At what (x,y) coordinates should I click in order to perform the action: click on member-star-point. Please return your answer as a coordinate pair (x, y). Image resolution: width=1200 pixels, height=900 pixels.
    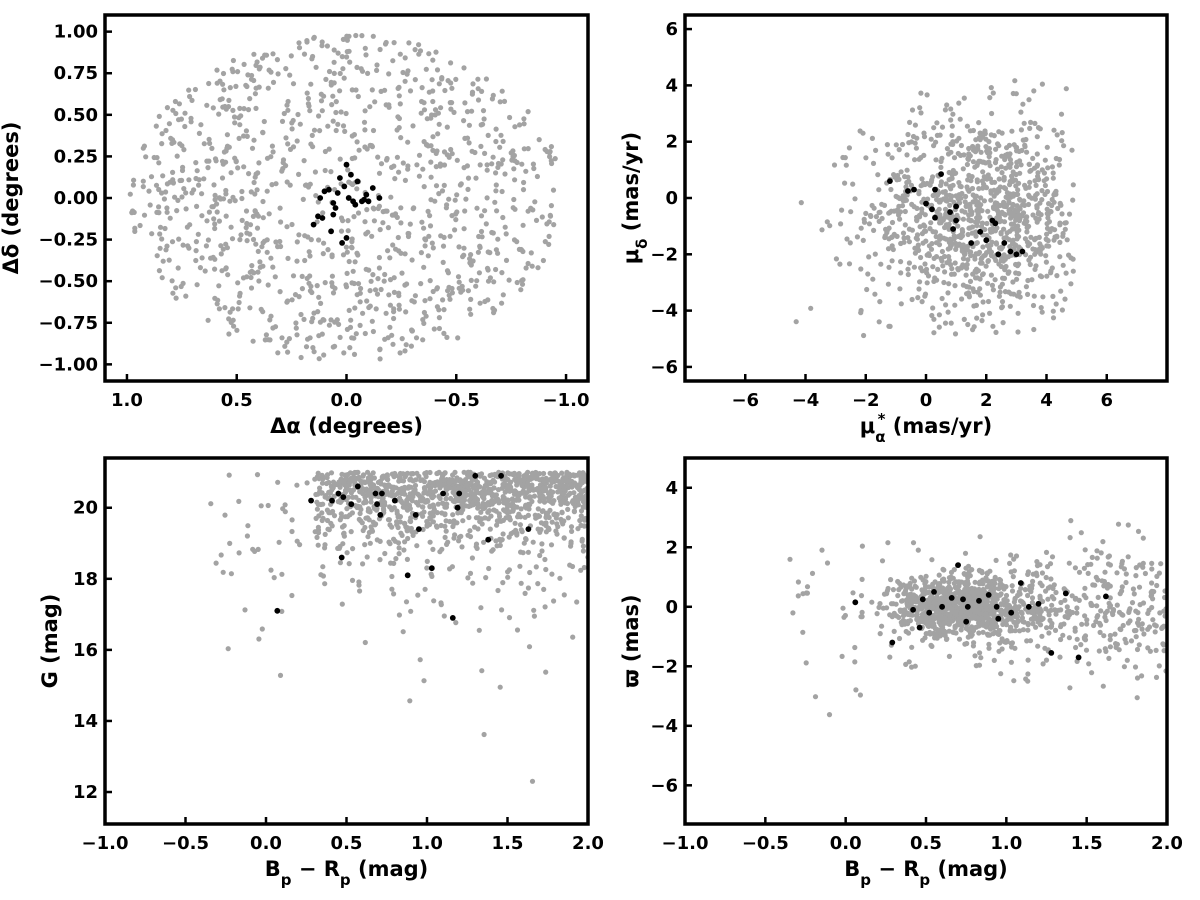
    Looking at the image, I should click on (908, 191).